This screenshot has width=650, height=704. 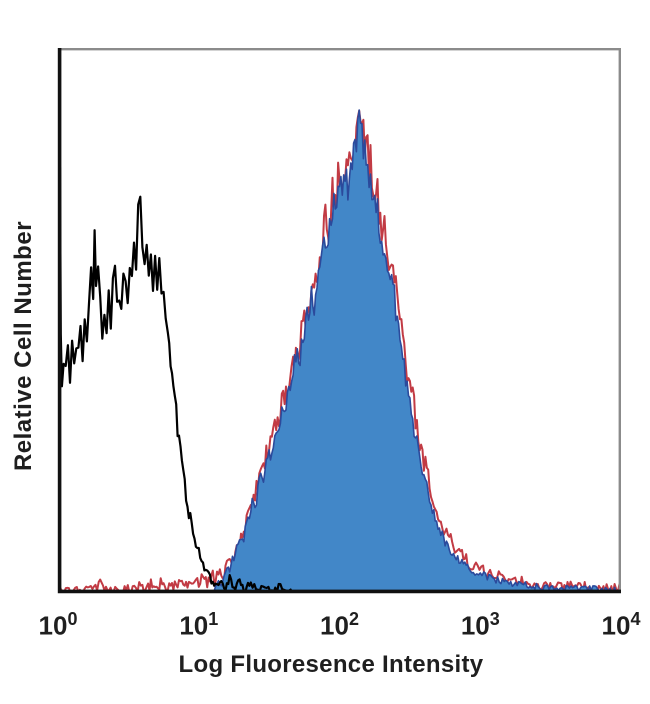 I want to click on y-axis-label: Relative Cell Number, so click(x=23, y=346).